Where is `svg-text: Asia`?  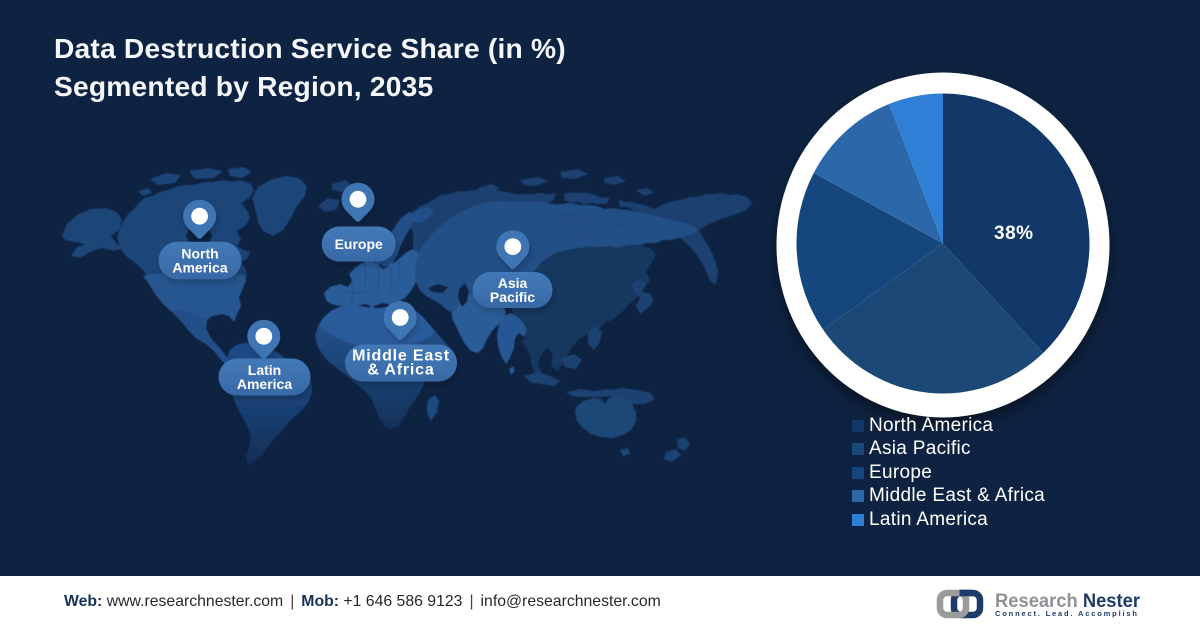 svg-text: Asia is located at coordinates (513, 283).